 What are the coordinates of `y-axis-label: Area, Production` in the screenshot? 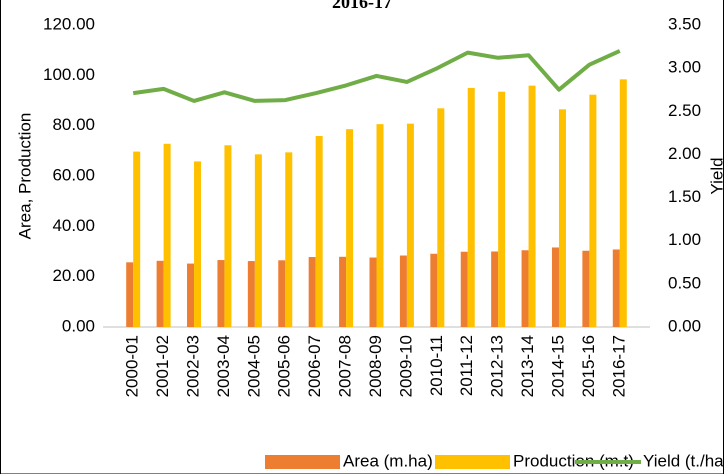 It's located at (24, 176).